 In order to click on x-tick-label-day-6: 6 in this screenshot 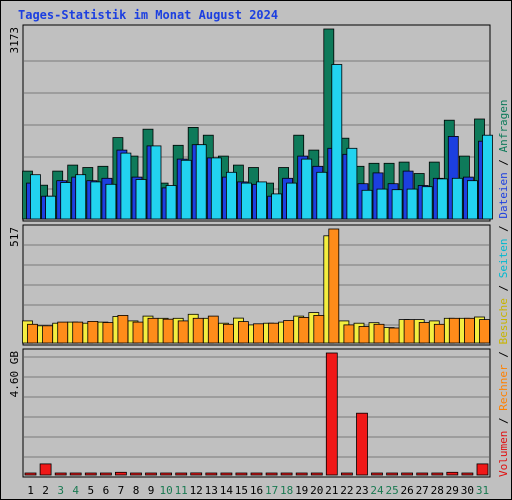, I will do `click(106, 490)`.